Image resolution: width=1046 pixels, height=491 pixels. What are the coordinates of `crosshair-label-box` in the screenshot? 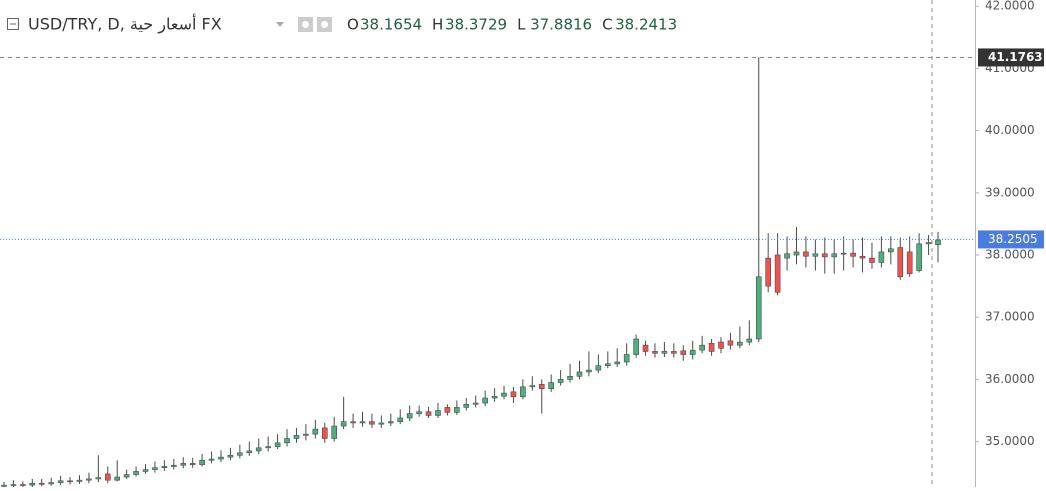 It's located at (1011, 57).